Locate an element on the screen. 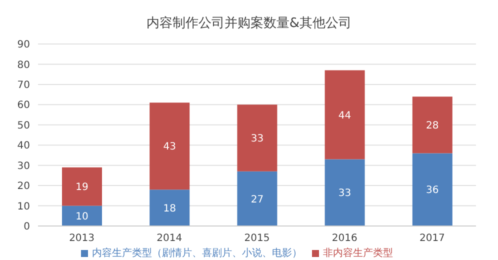  y-tick-label: 10 is located at coordinates (23, 206).